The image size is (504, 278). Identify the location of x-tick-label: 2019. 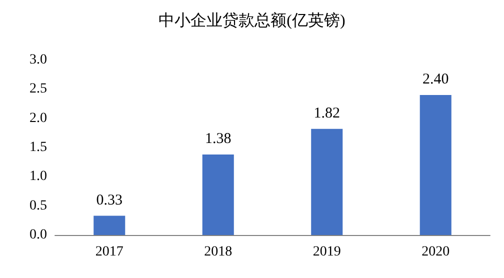
(326, 252).